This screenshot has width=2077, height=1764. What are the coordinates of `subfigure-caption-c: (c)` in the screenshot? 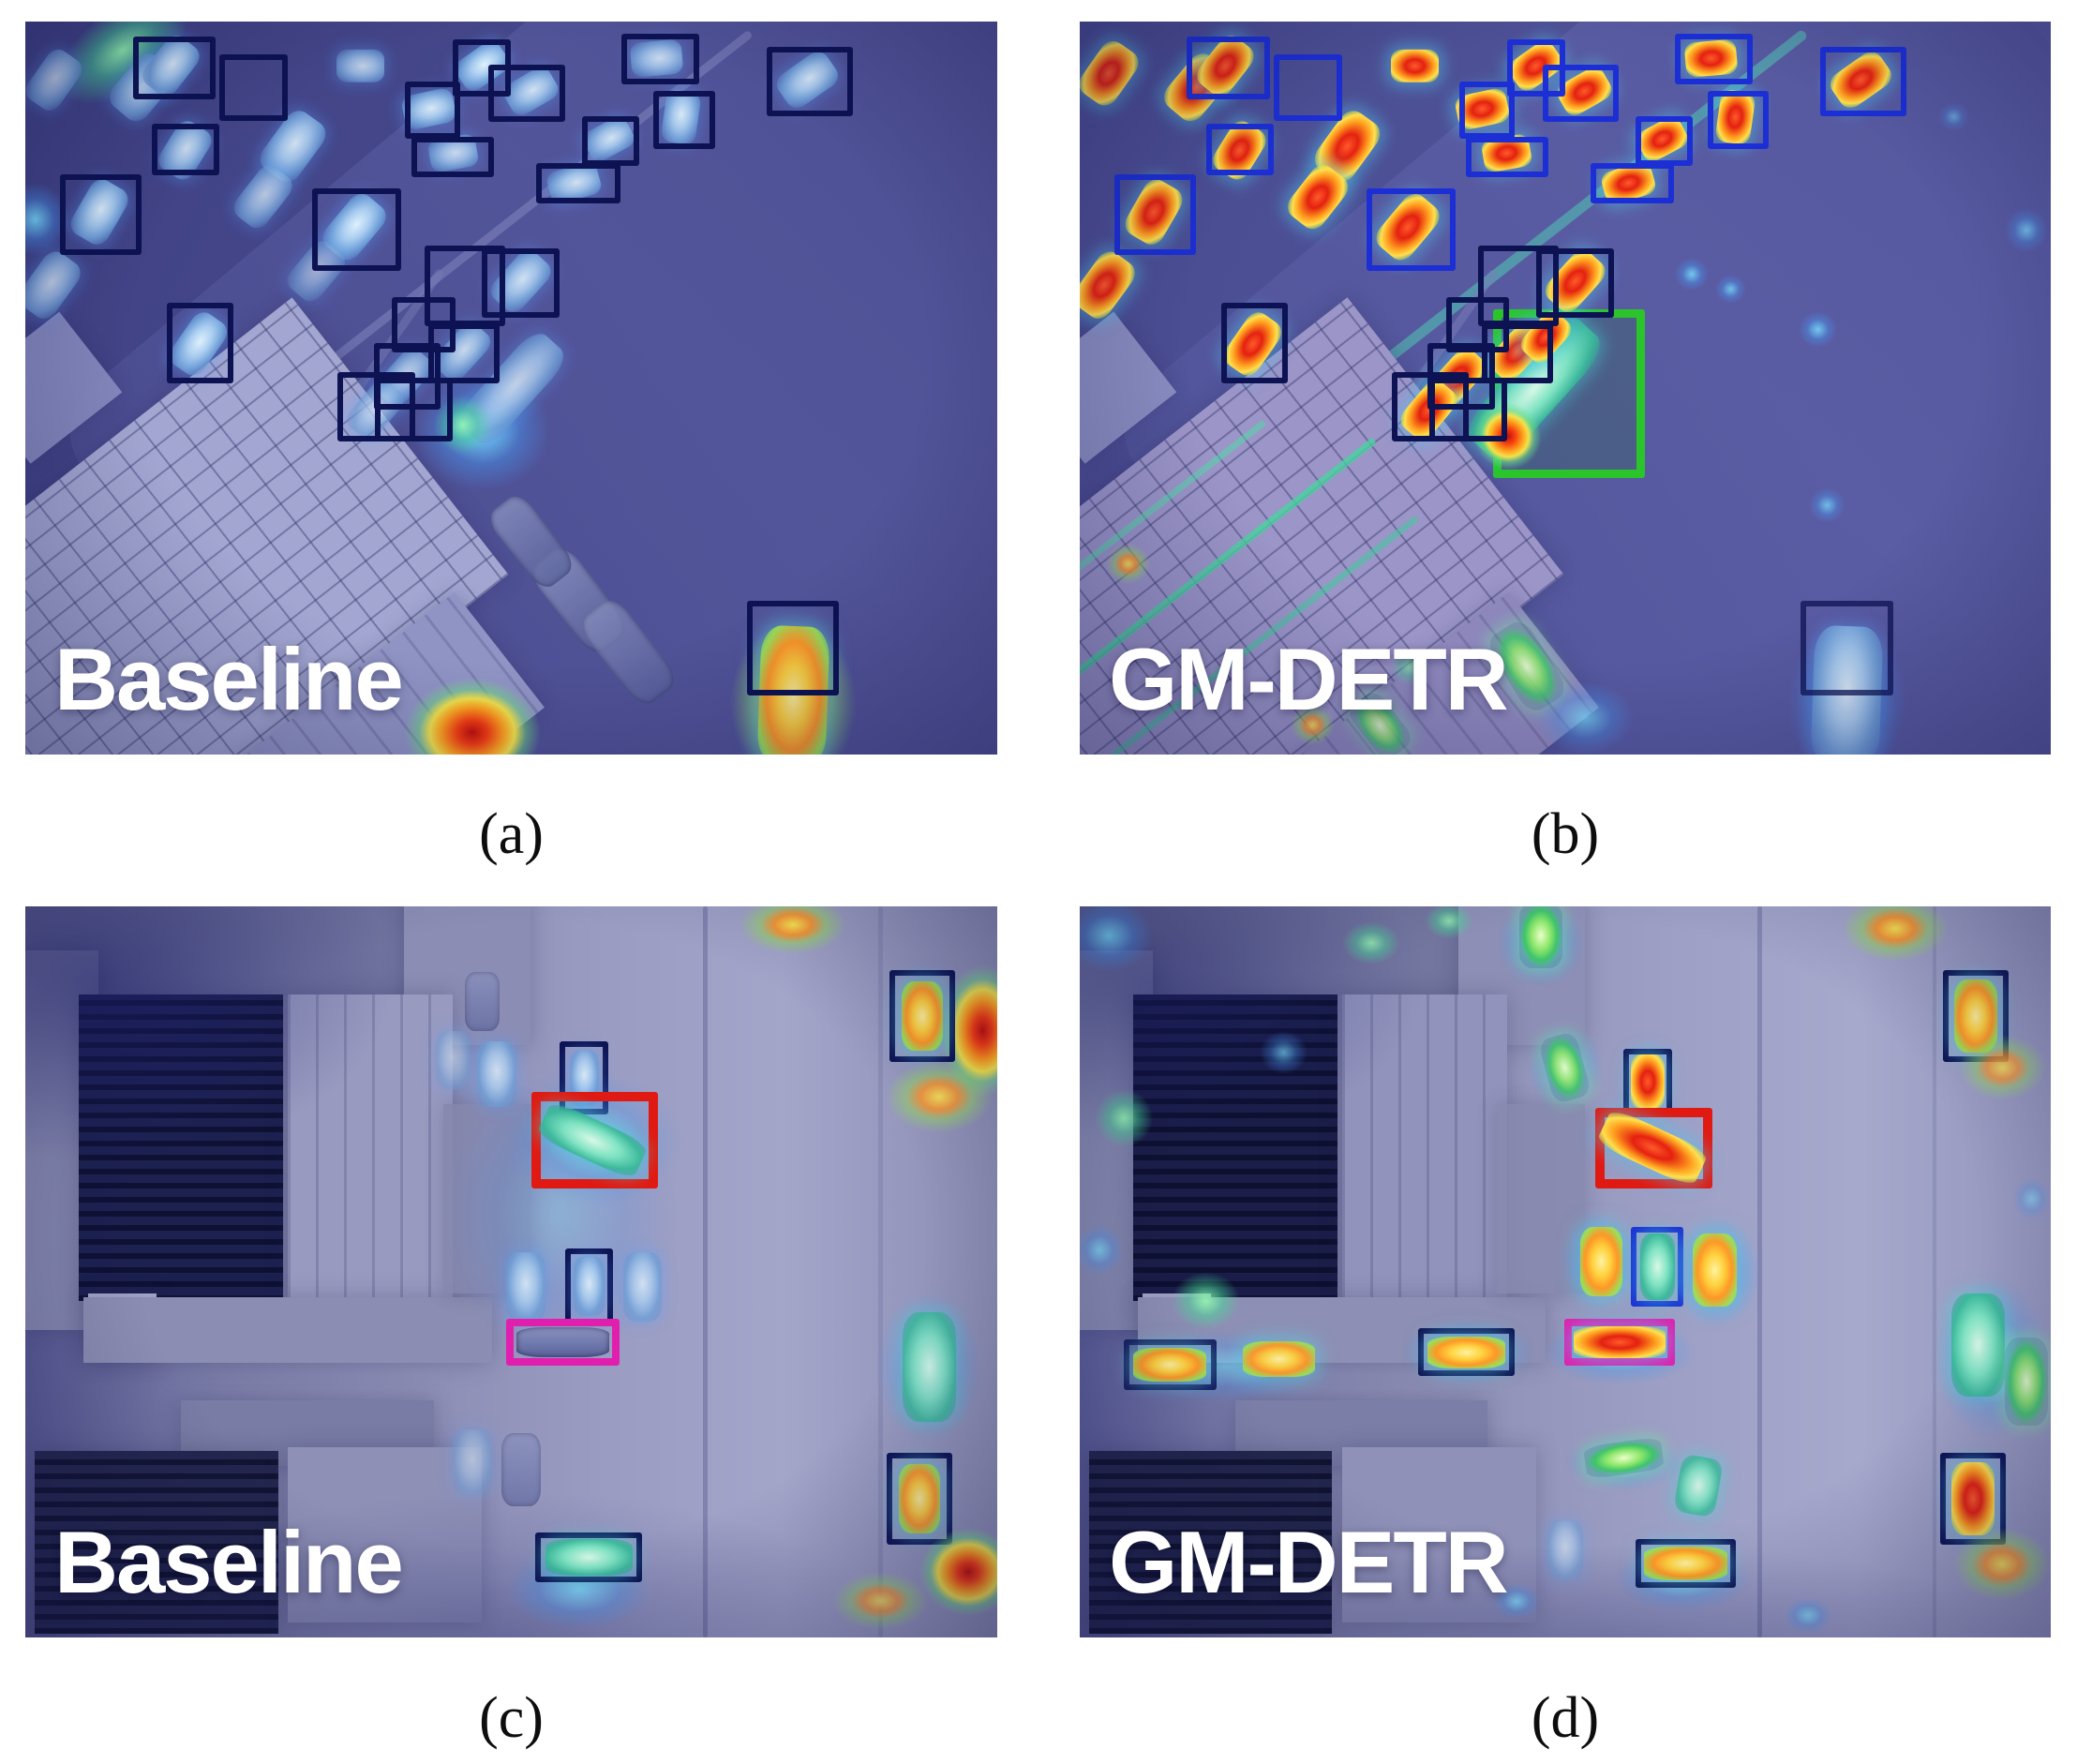 It's located at (511, 1718).